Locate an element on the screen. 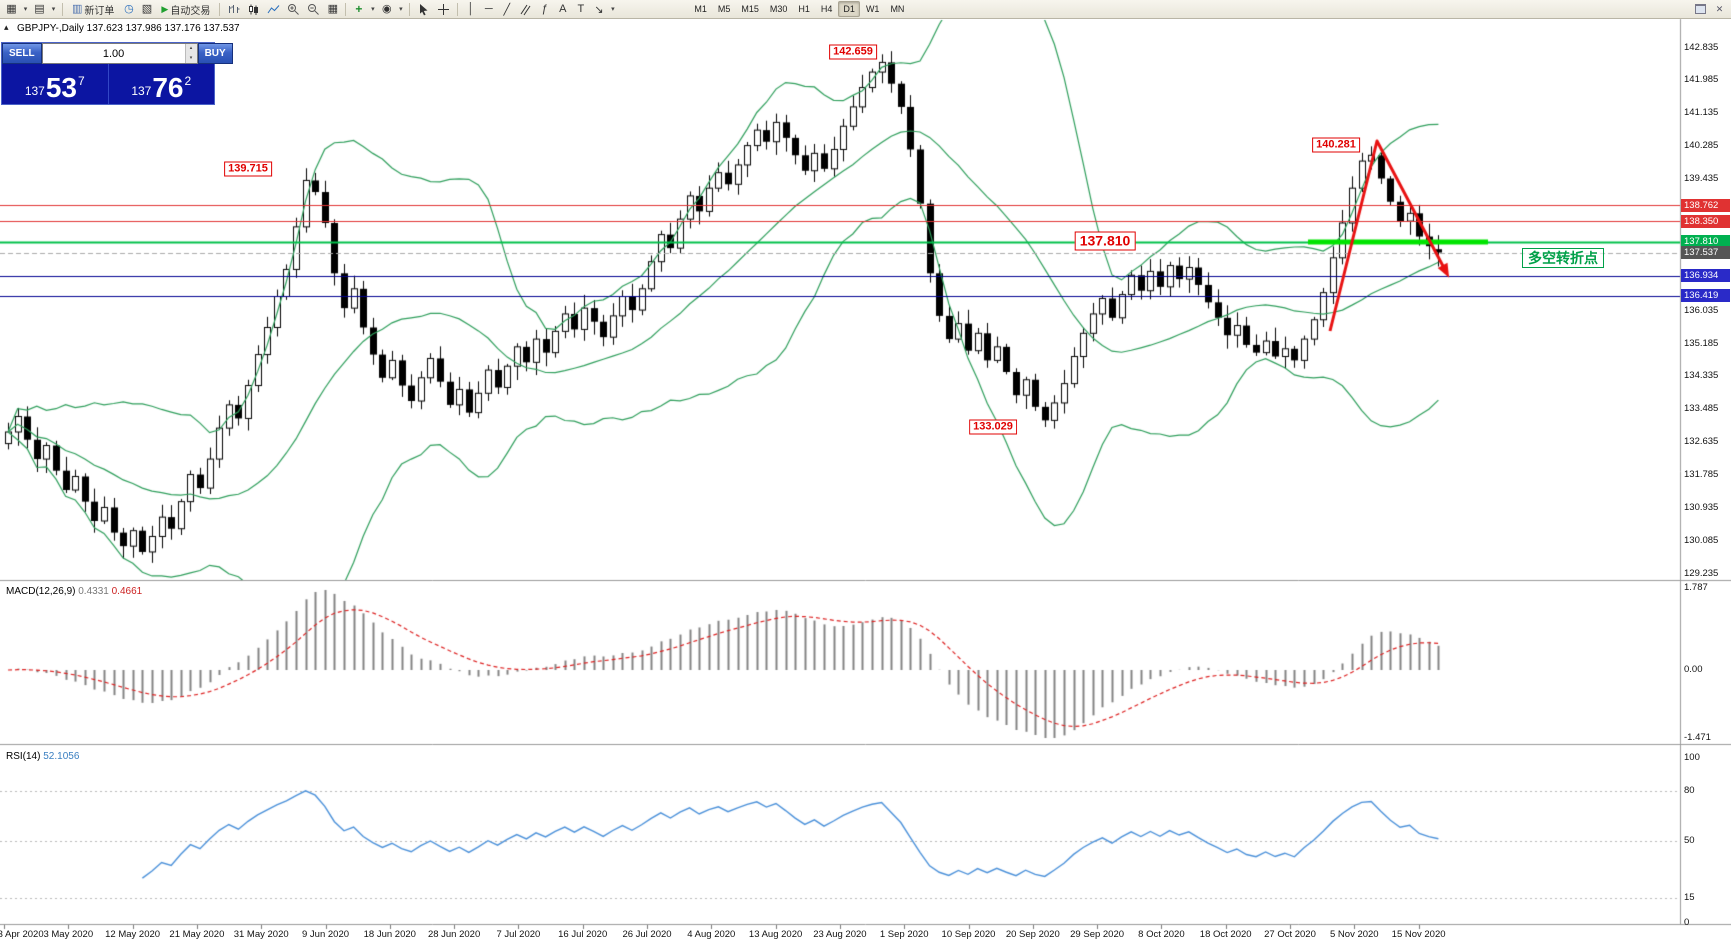  text-tool-icon: A is located at coordinates (563, 9).